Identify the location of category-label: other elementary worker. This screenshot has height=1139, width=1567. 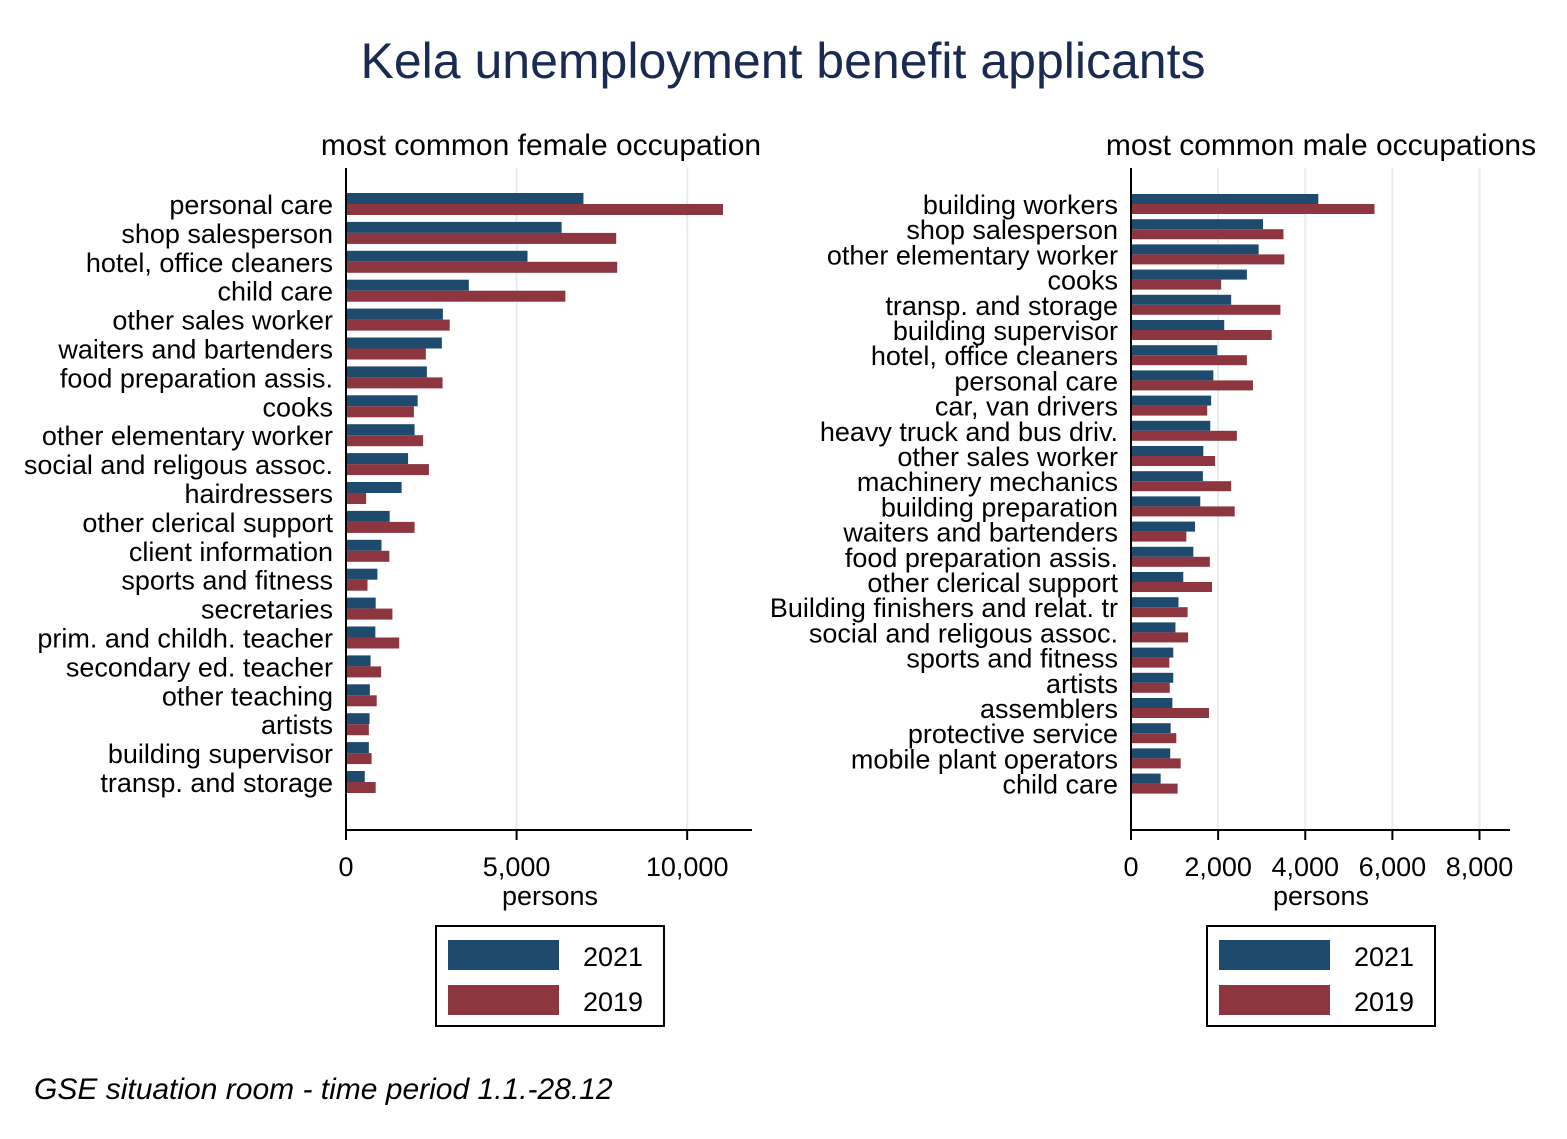
(972, 255).